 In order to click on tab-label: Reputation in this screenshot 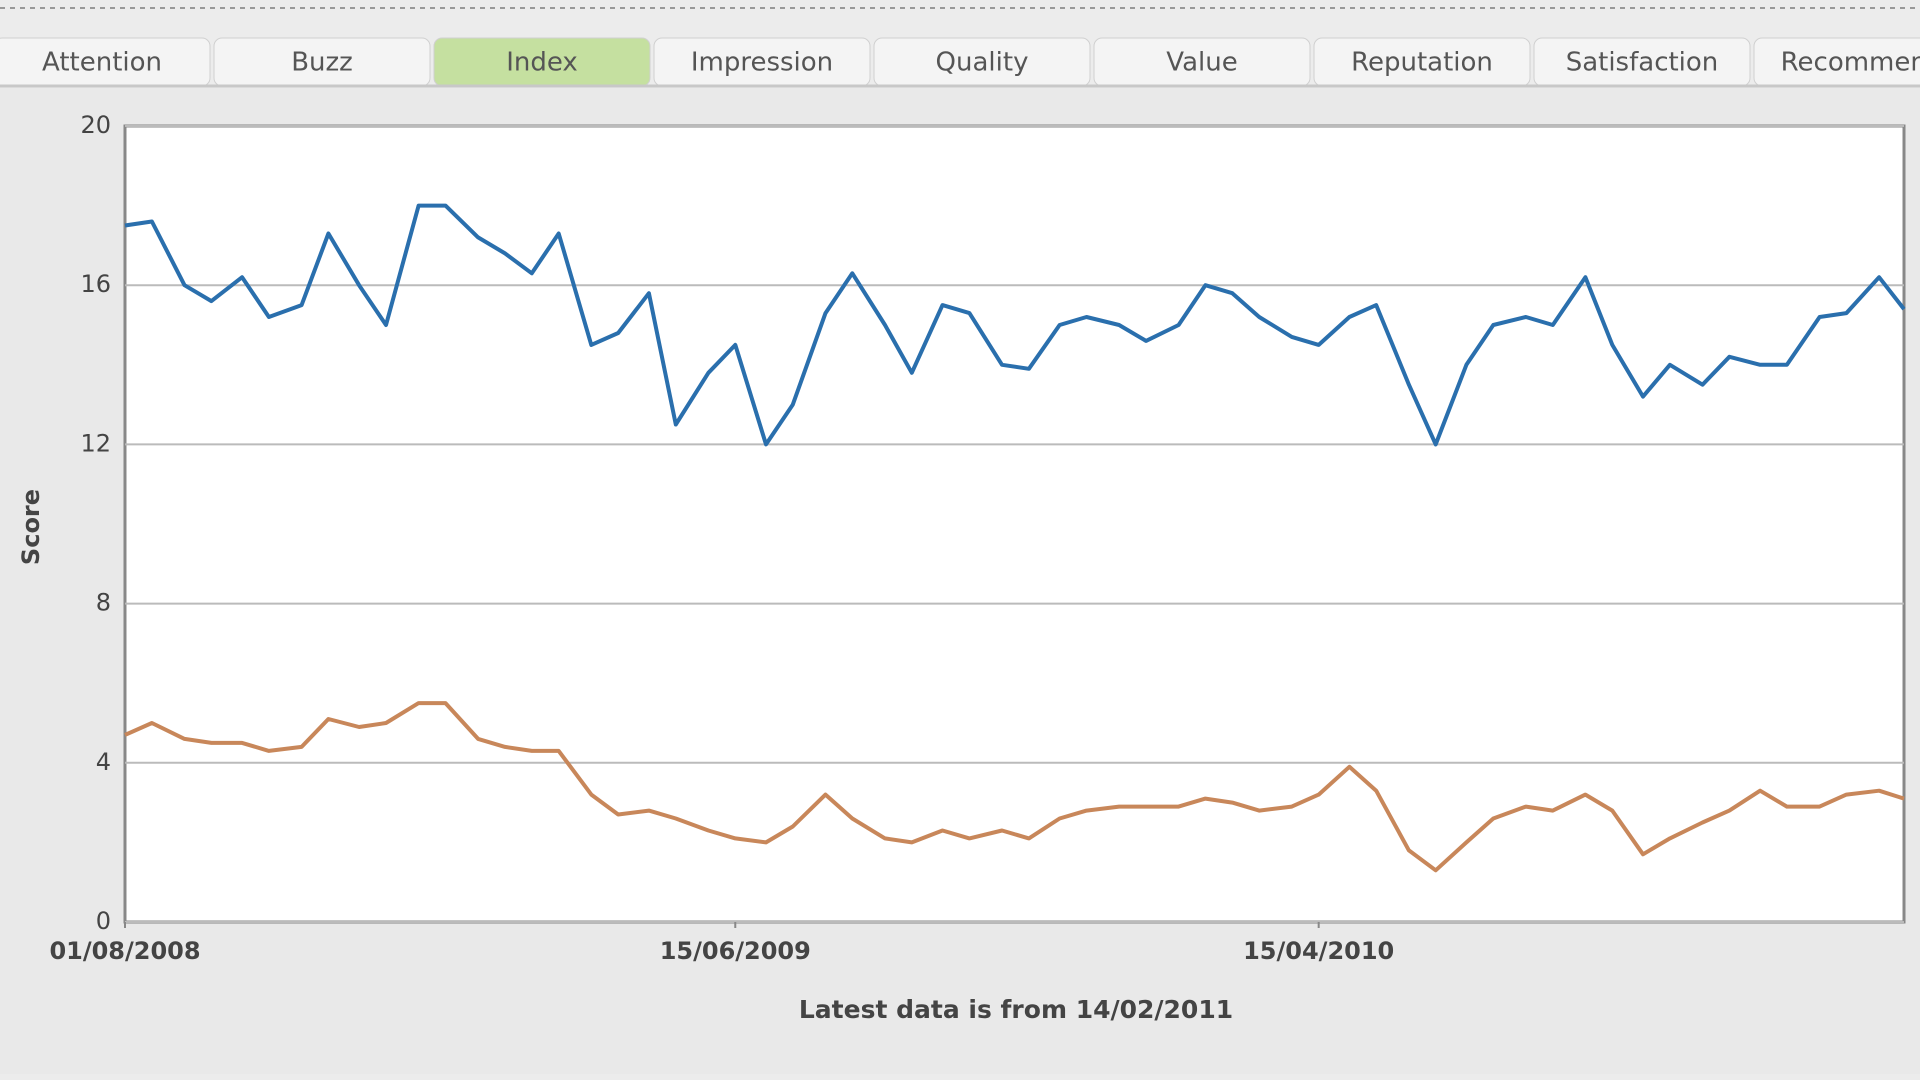, I will do `click(1422, 63)`.